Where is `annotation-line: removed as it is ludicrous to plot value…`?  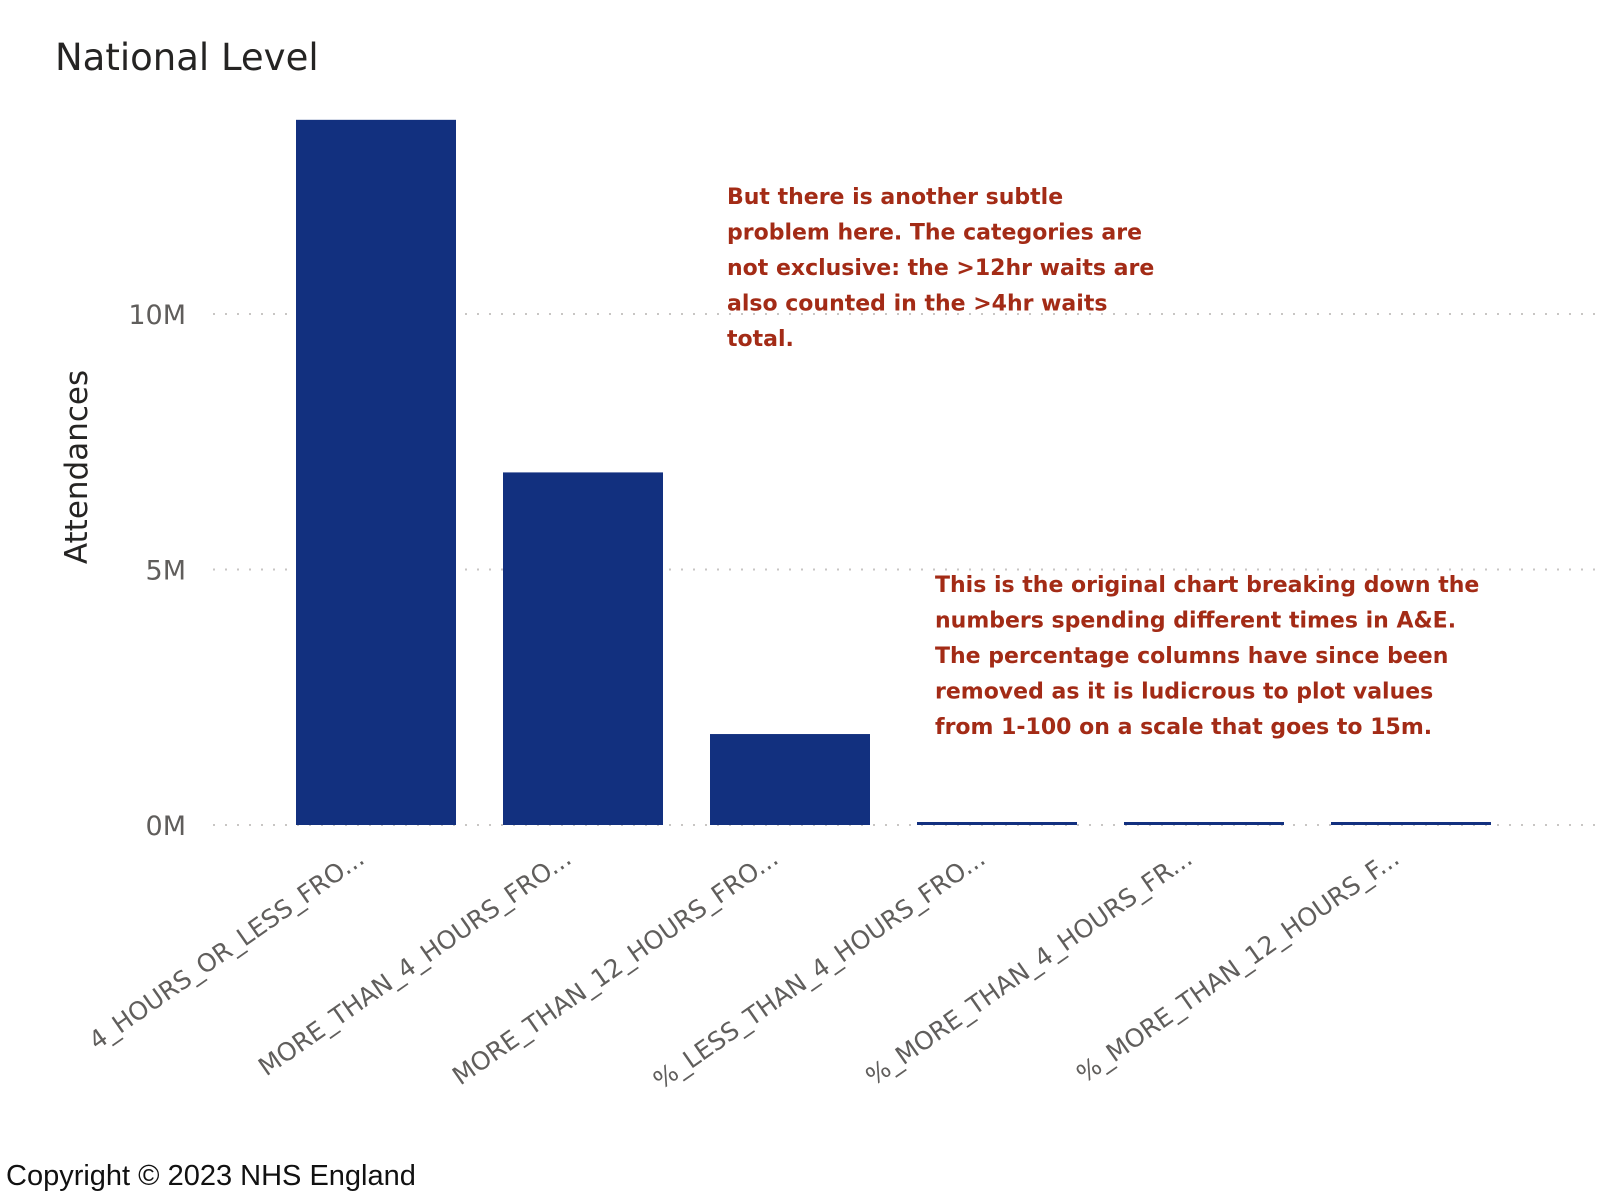 annotation-line: removed as it is ludicrous to plot value… is located at coordinates (1184, 692).